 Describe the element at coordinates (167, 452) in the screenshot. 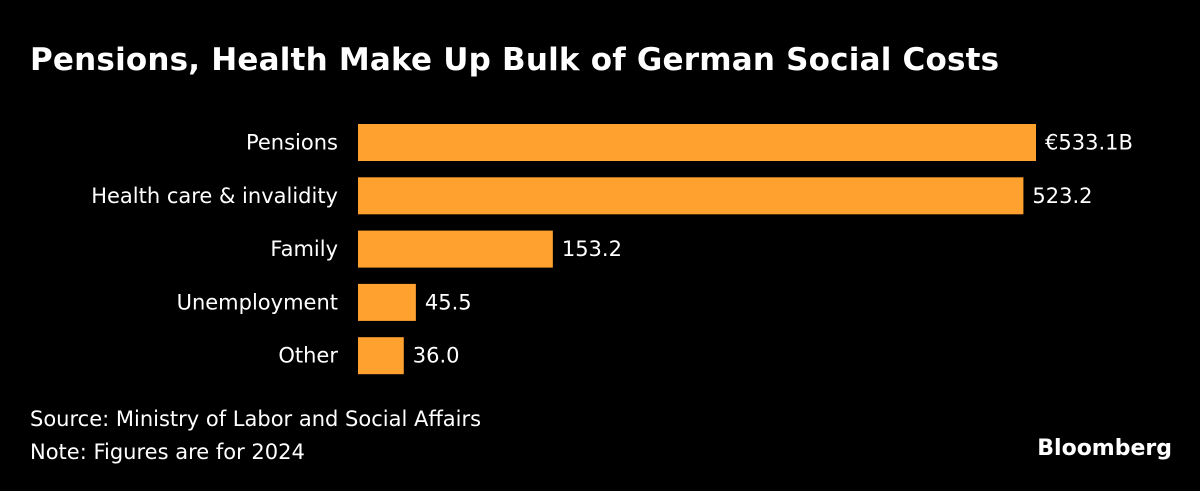

I see `figures-note: Note: Figures are for 2024` at that location.